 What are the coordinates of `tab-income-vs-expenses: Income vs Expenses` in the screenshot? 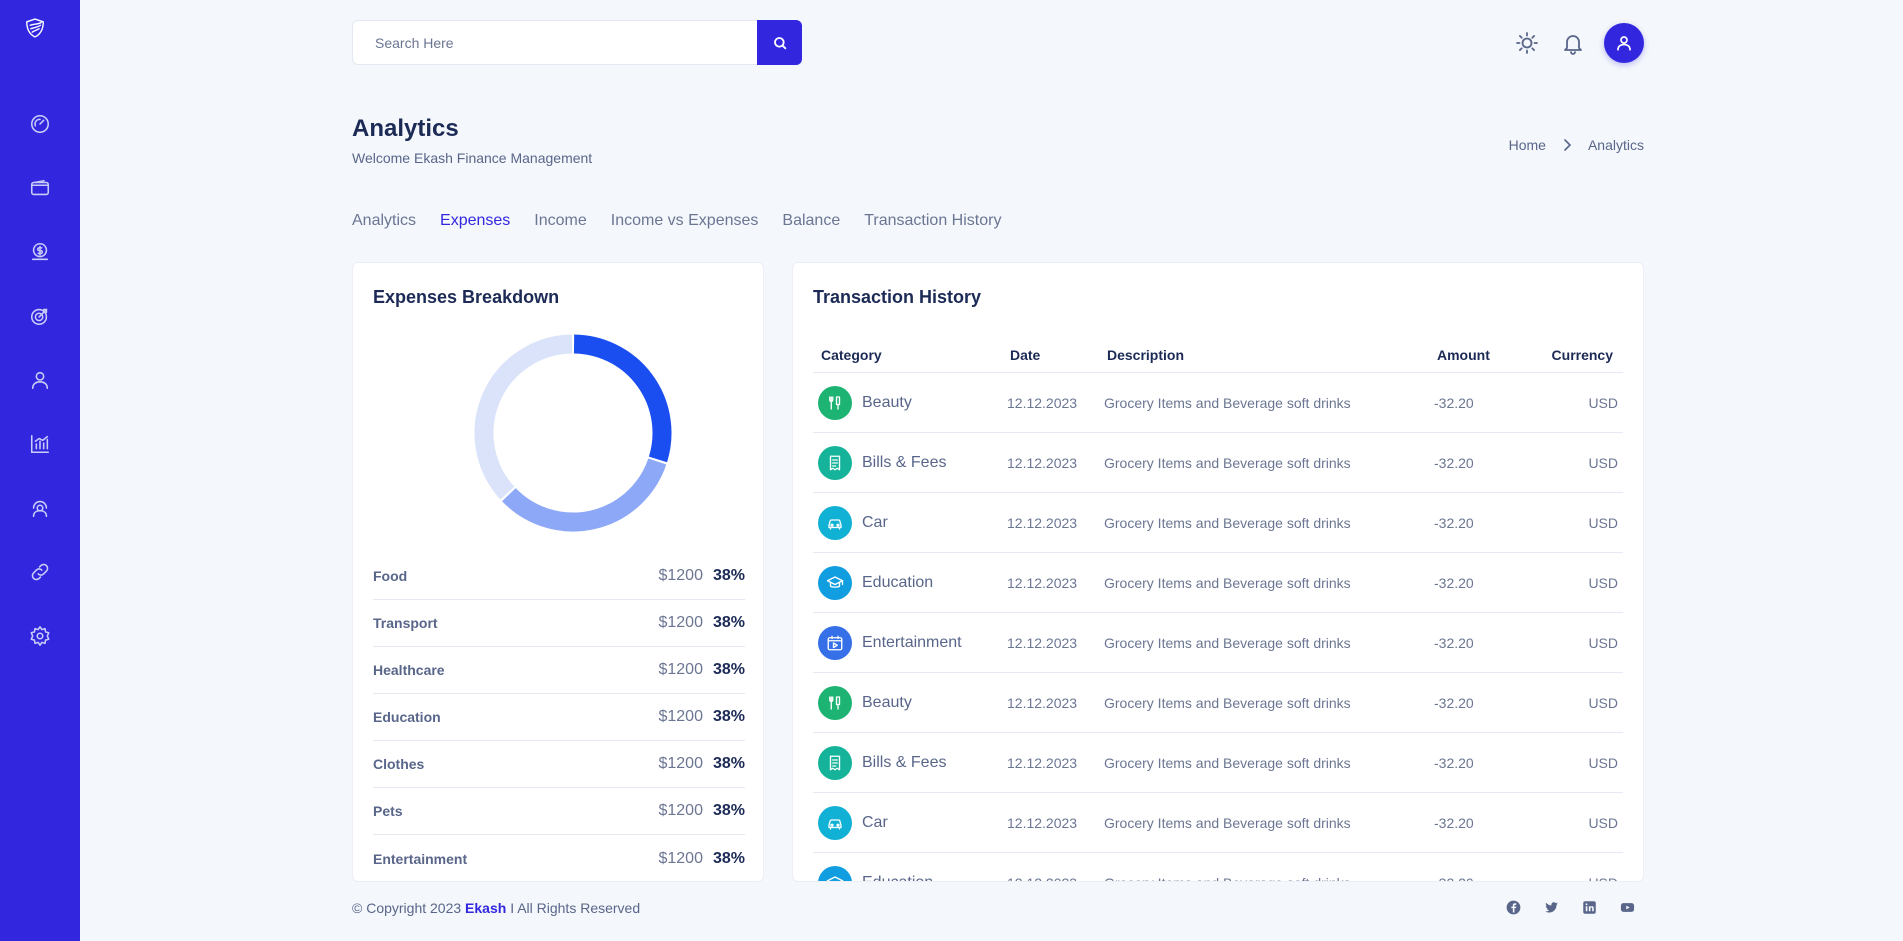 It's located at (684, 220).